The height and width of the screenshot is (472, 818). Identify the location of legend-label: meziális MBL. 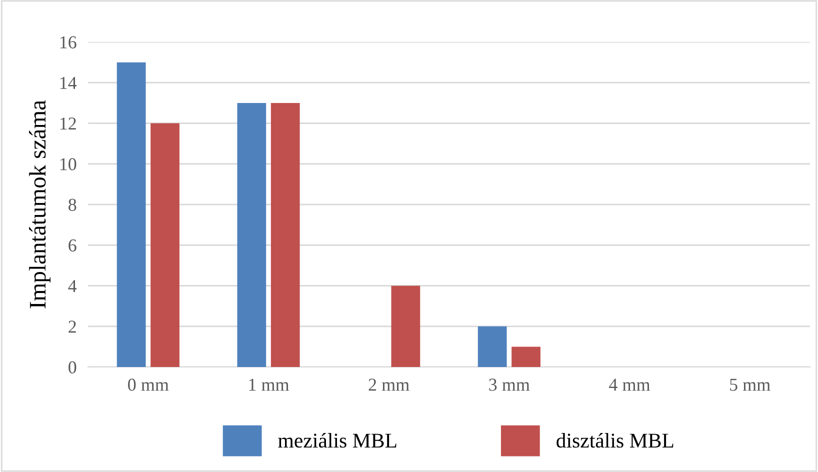
(337, 440).